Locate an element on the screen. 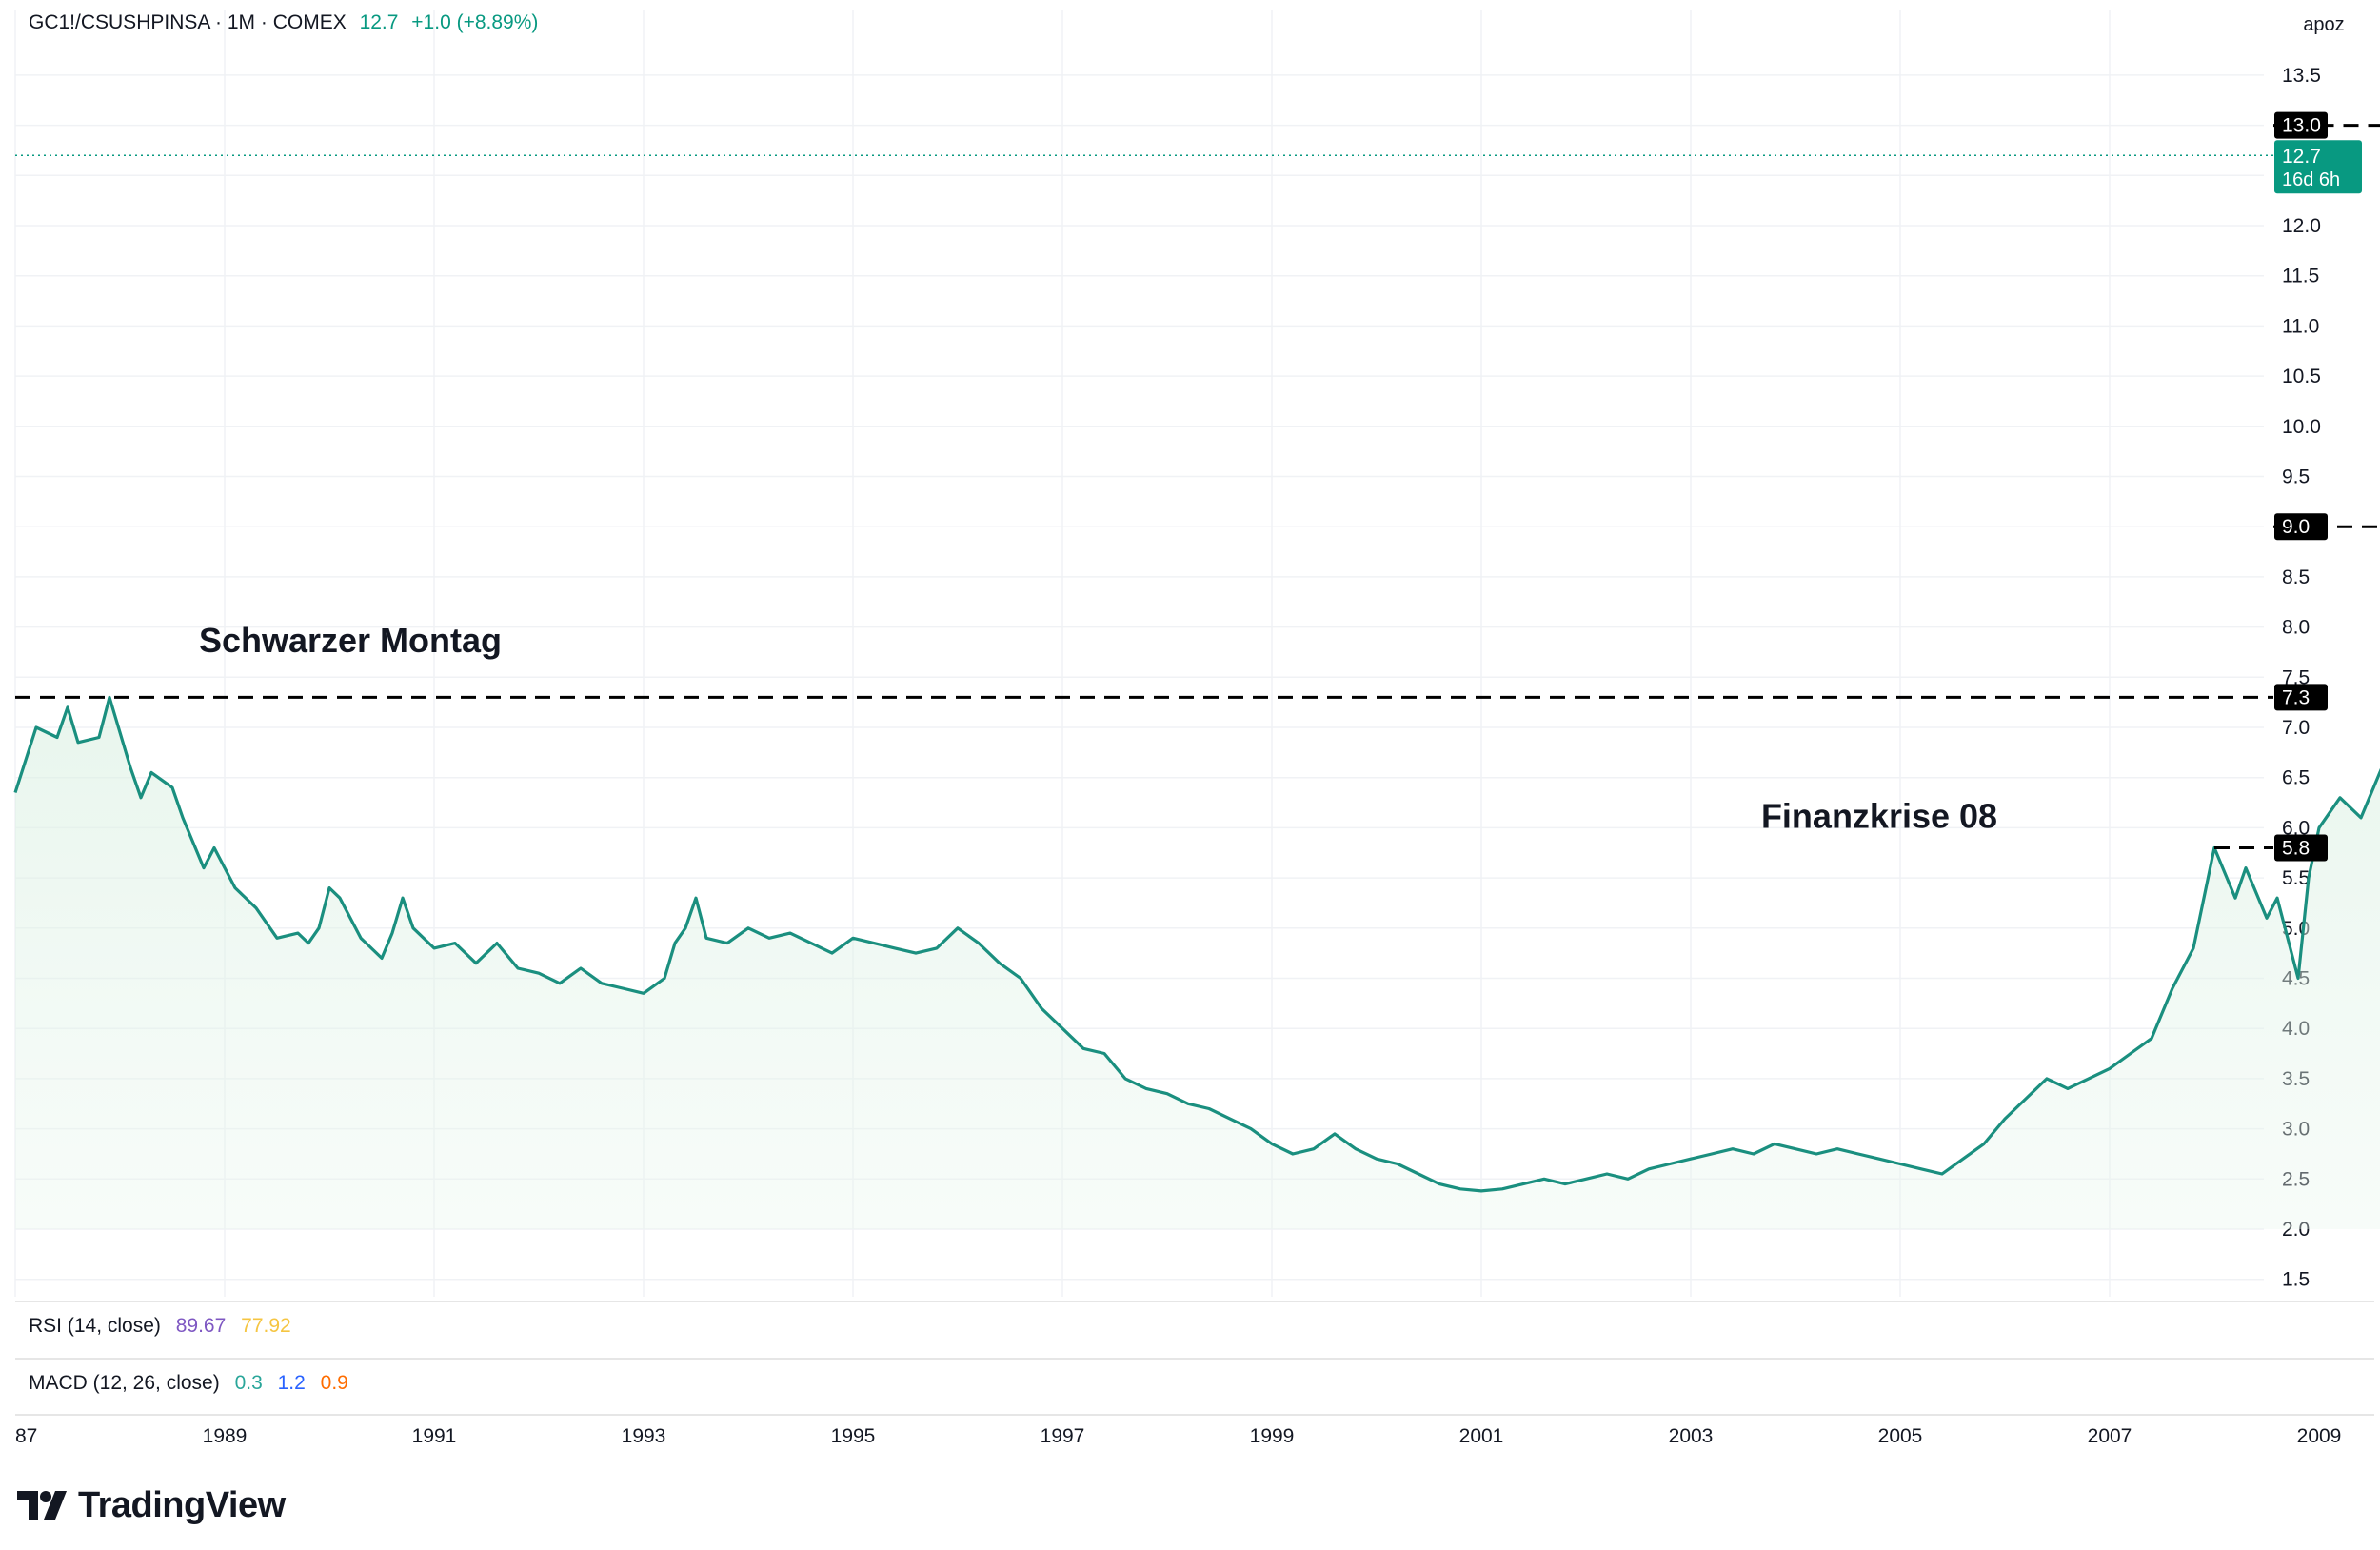  x-tick-label: 1999 is located at coordinates (1272, 1436).